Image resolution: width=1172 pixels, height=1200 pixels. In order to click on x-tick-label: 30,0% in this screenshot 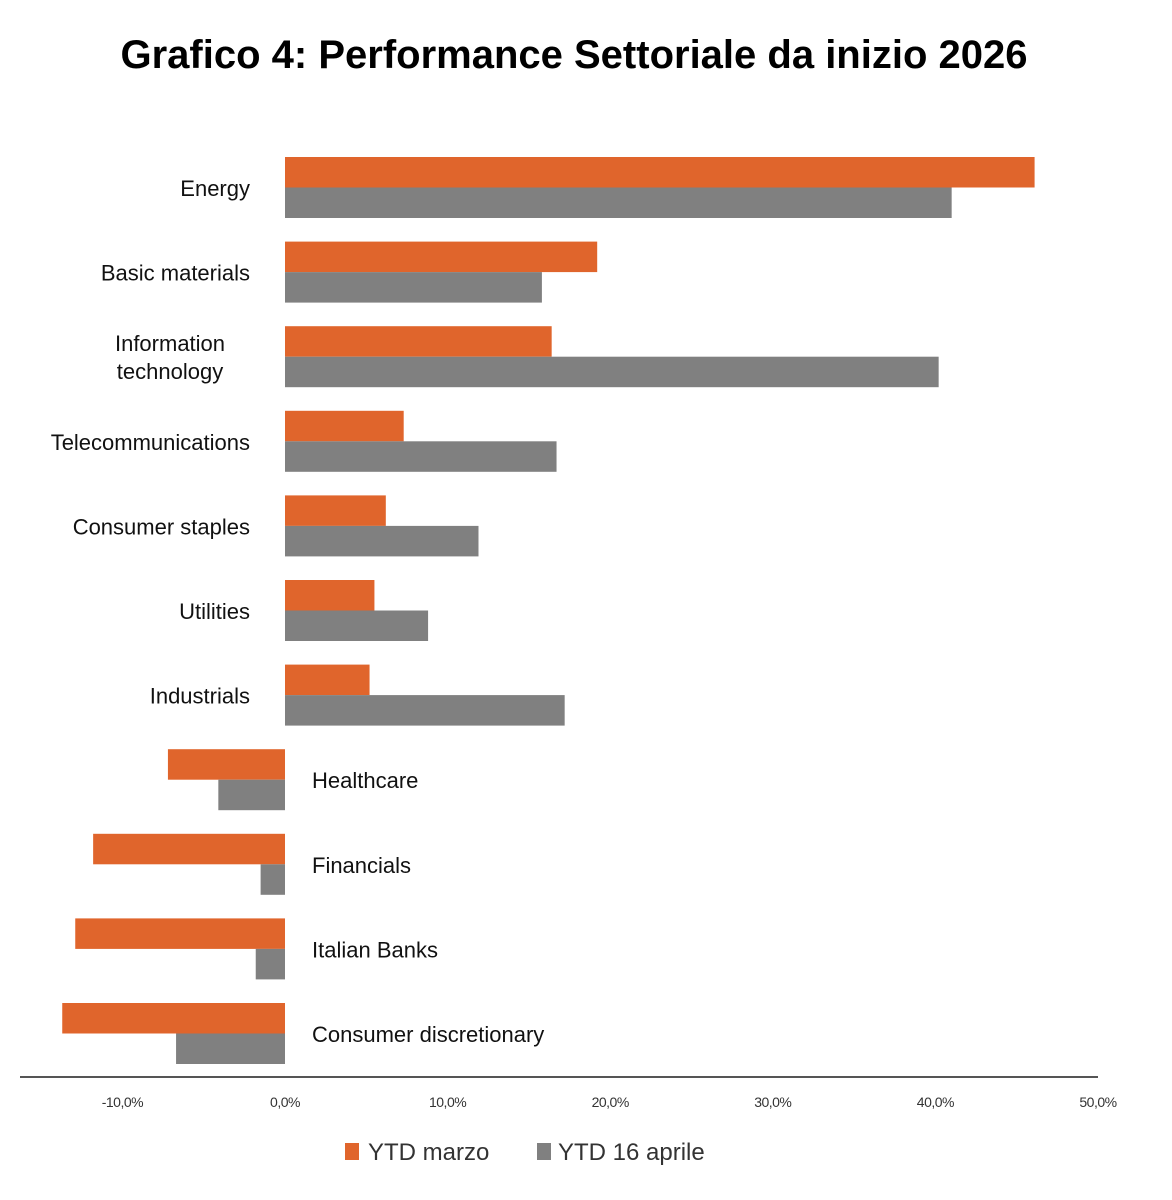, I will do `click(772, 1102)`.